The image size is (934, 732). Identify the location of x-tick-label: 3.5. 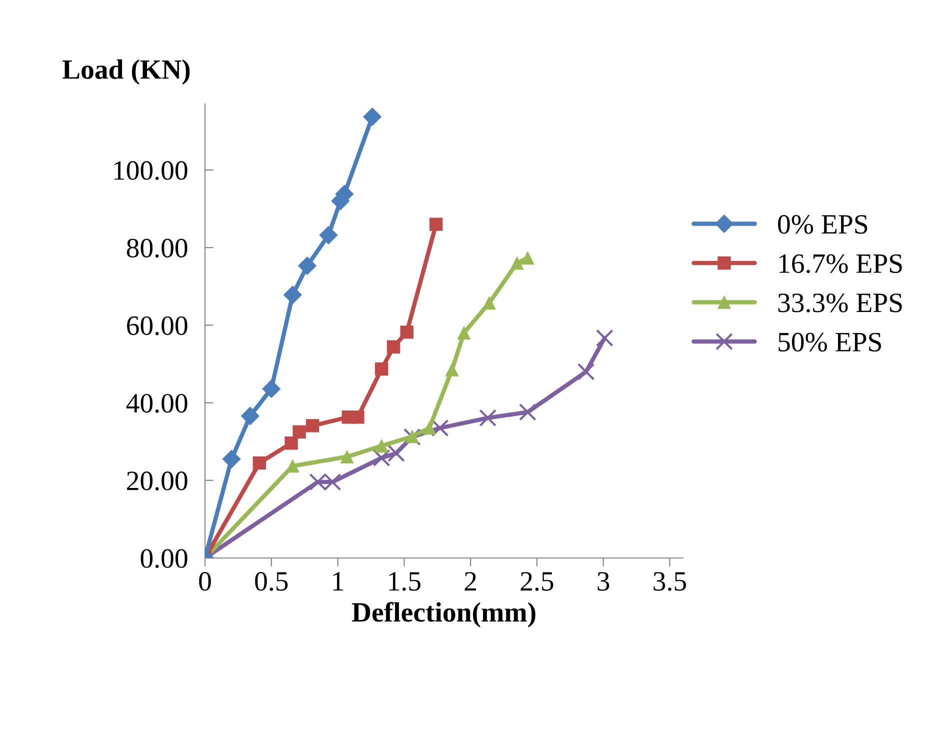
(670, 581).